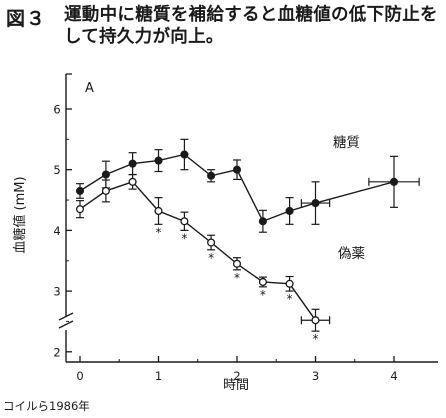 The height and width of the screenshot is (418, 446). Describe the element at coordinates (346, 143) in the screenshot. I see `series-label: 糖質` at that location.